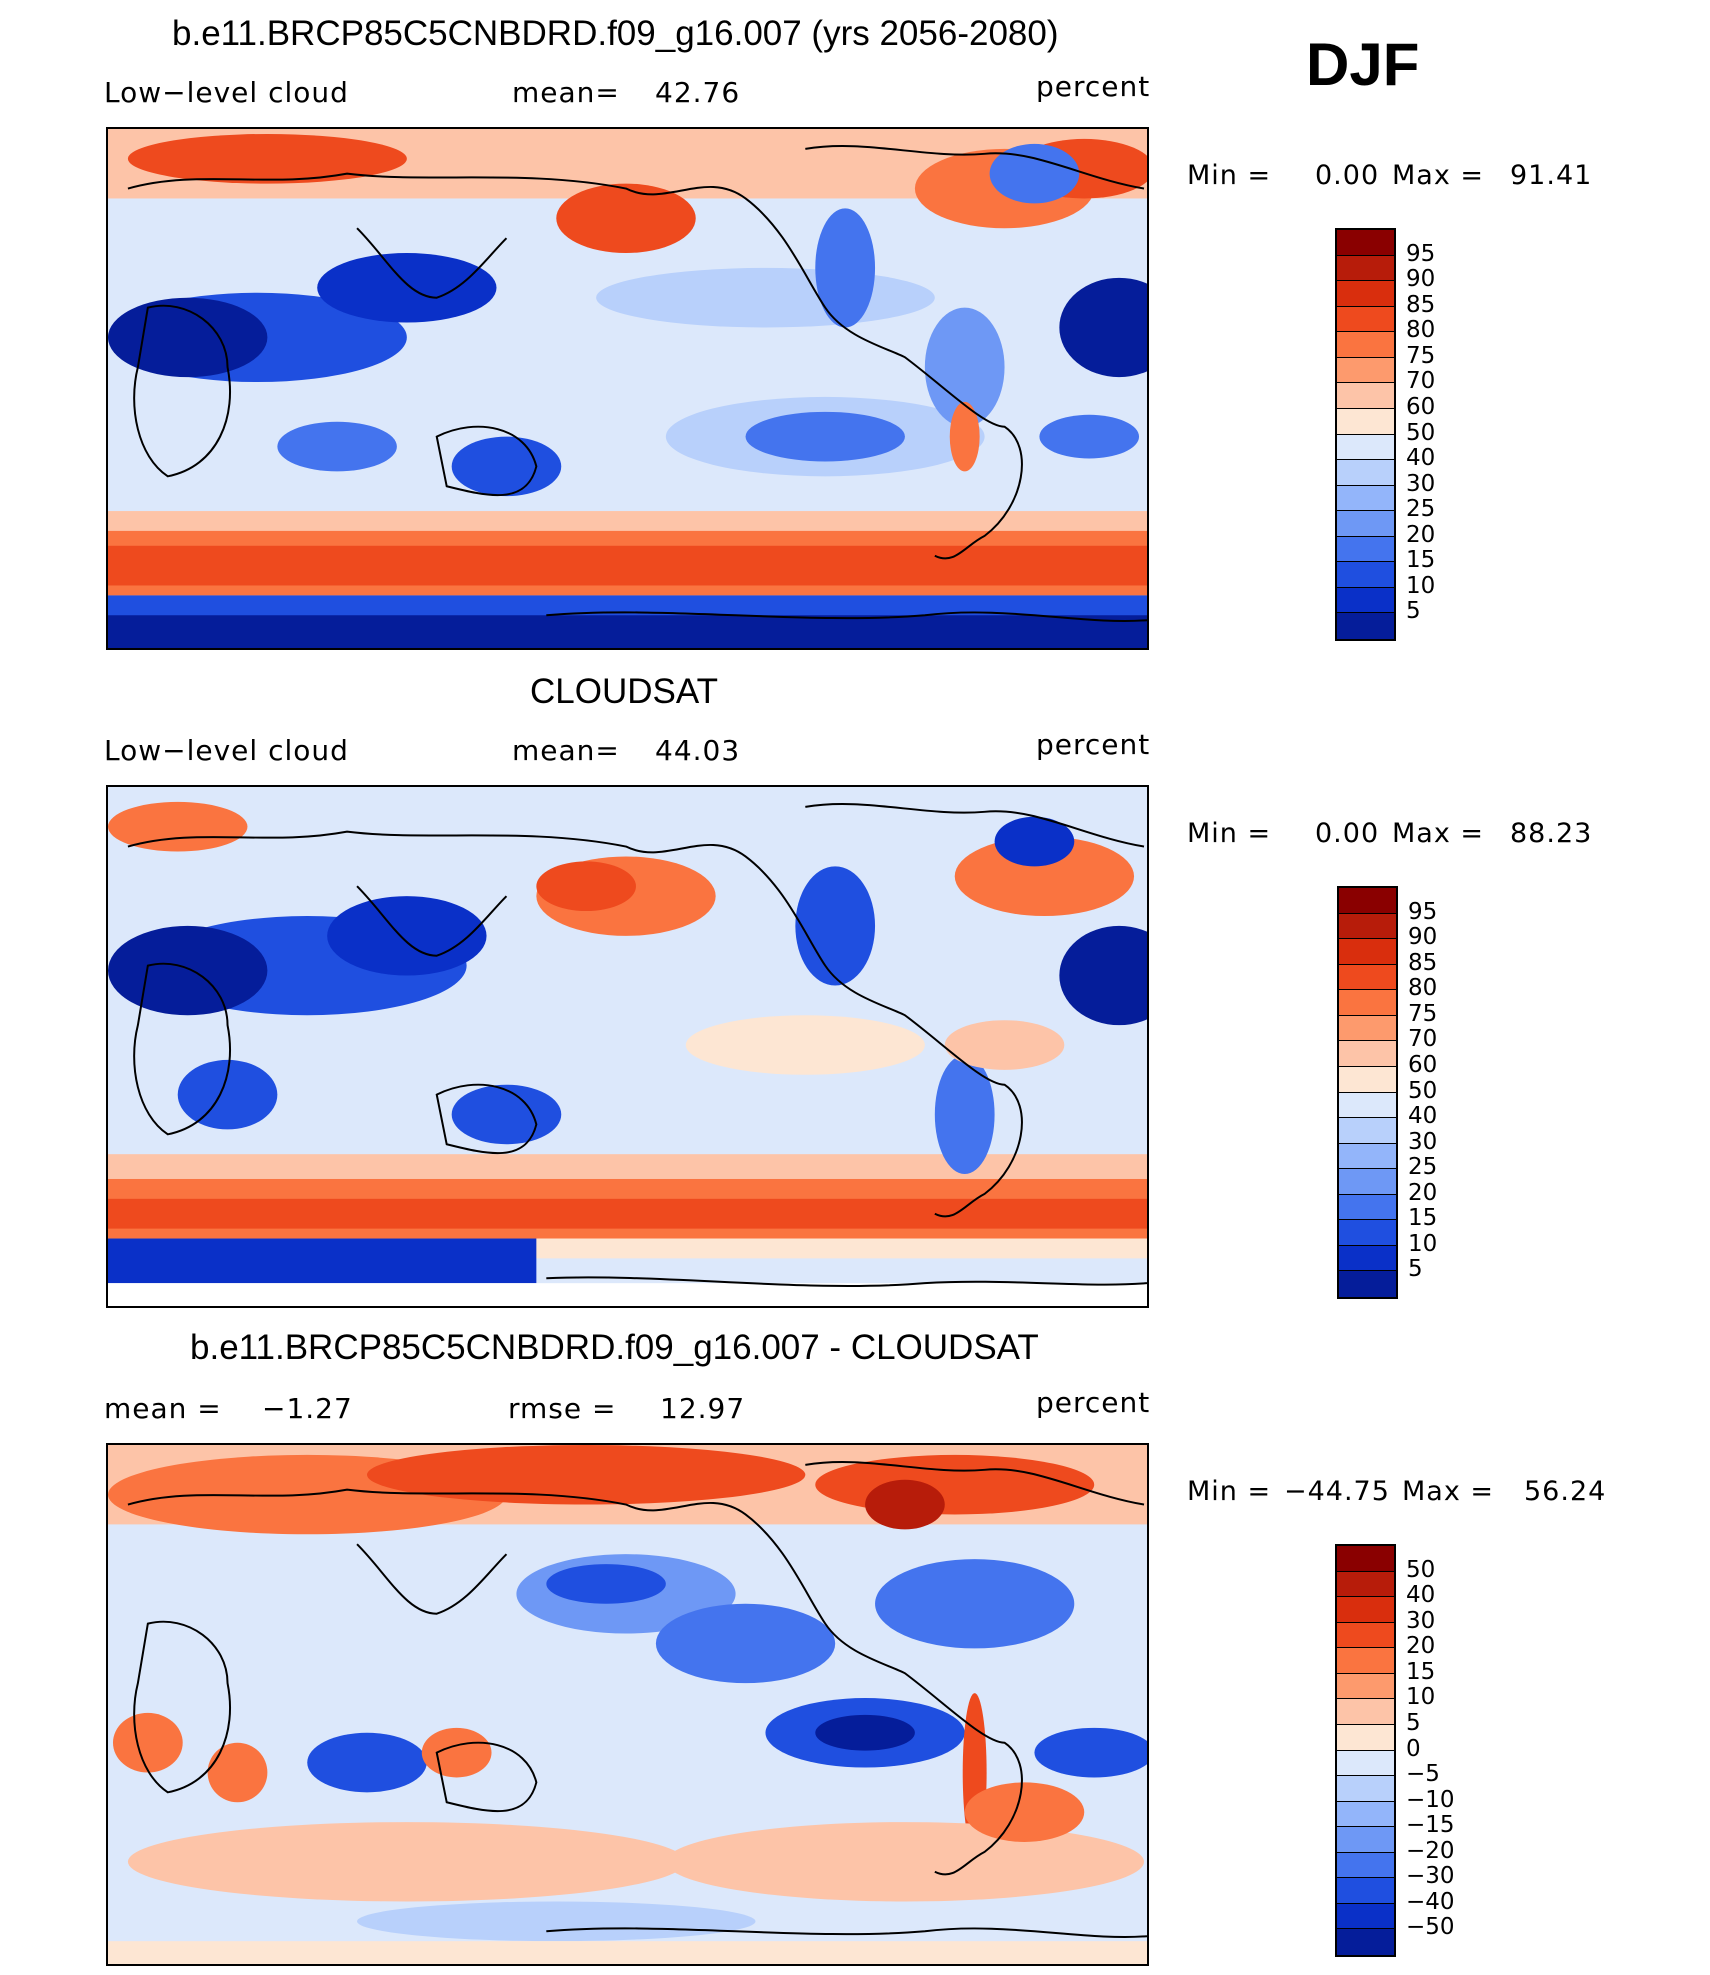  I want to click on colorbar-tick-label: 60, so click(1423, 1064).